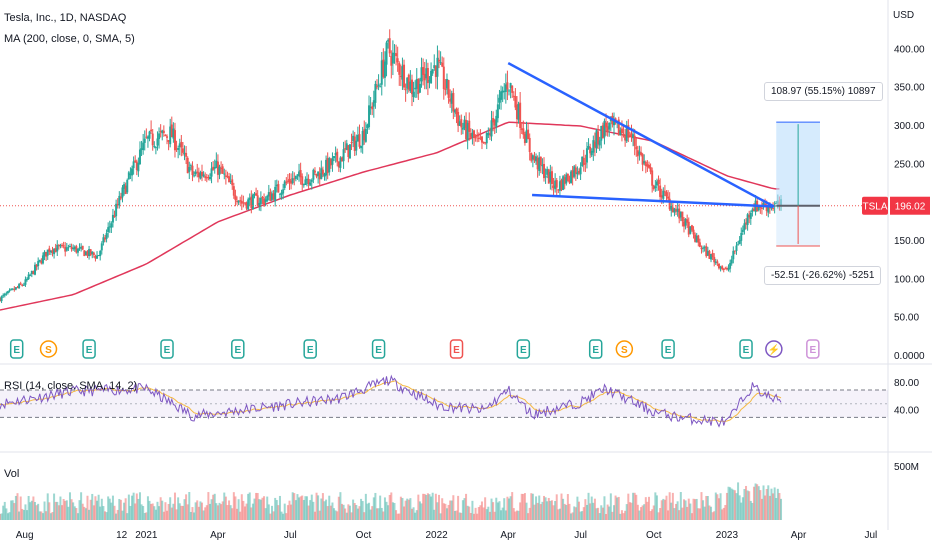  What do you see at coordinates (906, 411) in the screenshot?
I see `rsi-tick-label: 40.00` at bounding box center [906, 411].